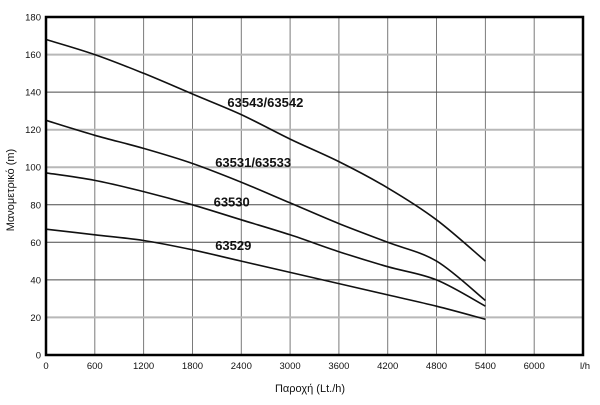 This screenshot has width=600, height=405. I want to click on y-axis-tick-labels: 0 20 40 60 80 100 120 140 160 180, so click(33, 187).